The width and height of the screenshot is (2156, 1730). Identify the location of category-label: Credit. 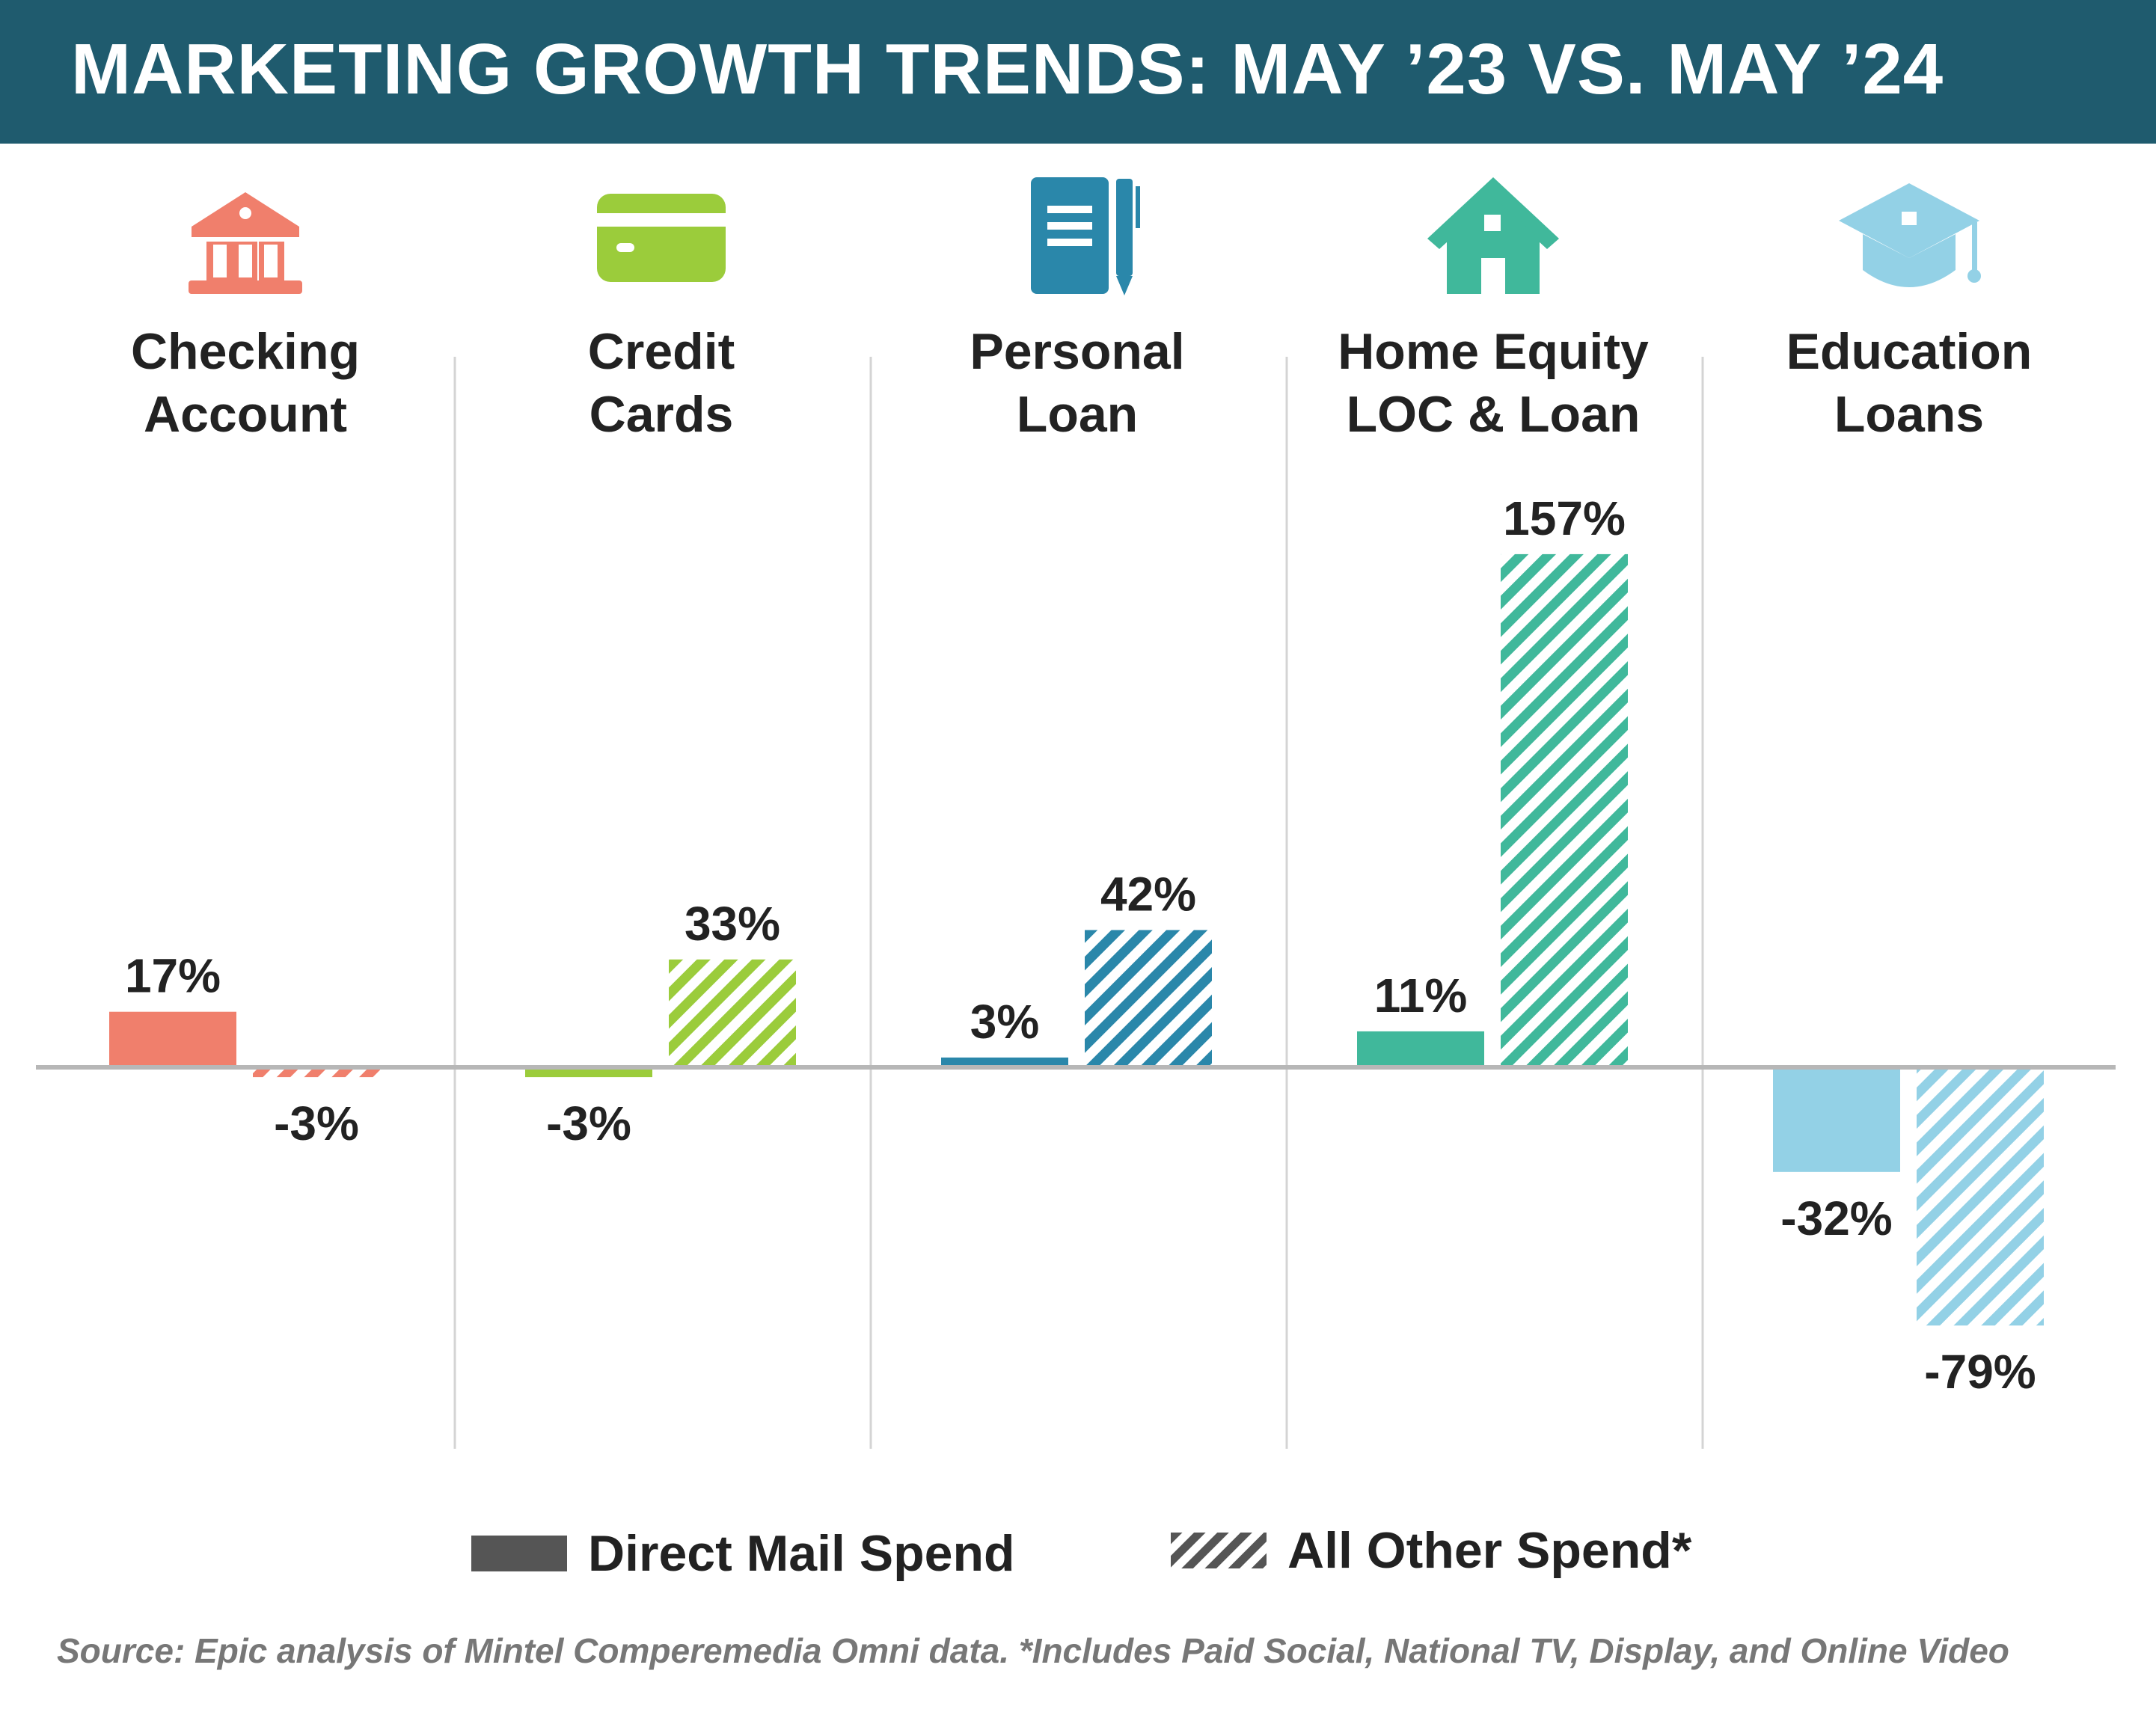
(661, 351).